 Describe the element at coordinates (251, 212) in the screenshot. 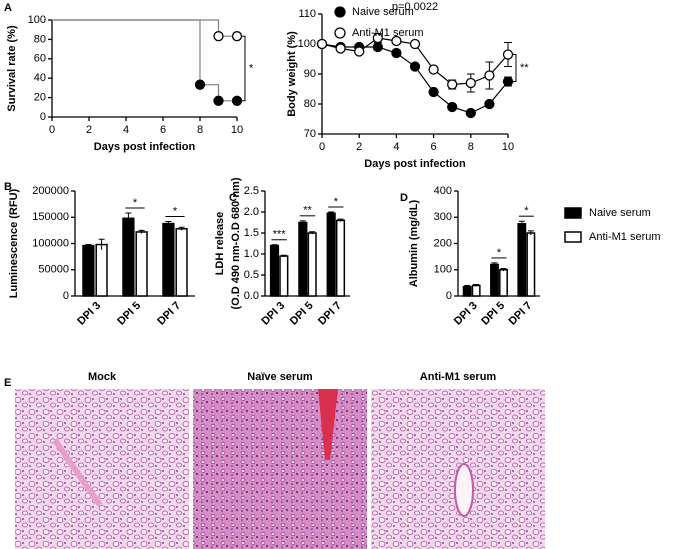

I see `y-tick-label: 2.0` at that location.